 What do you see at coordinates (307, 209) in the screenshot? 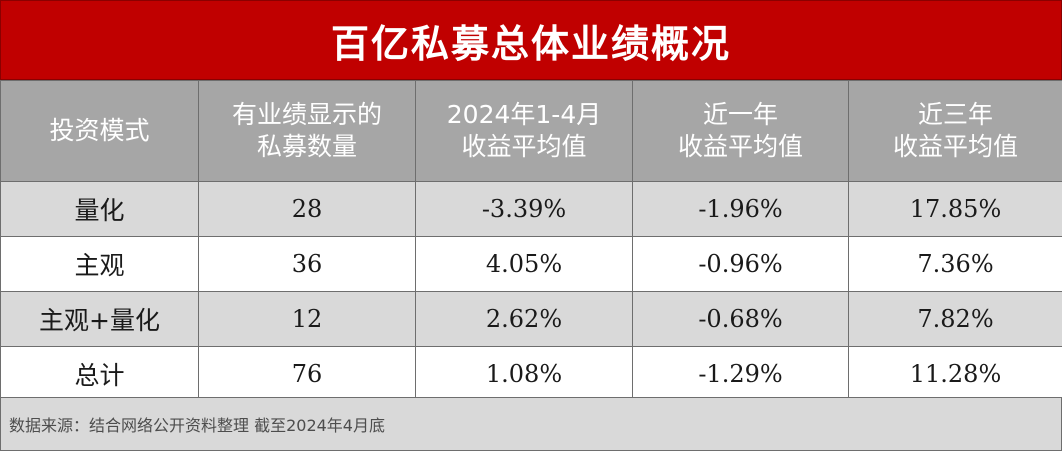
I see `count-cell: 28` at bounding box center [307, 209].